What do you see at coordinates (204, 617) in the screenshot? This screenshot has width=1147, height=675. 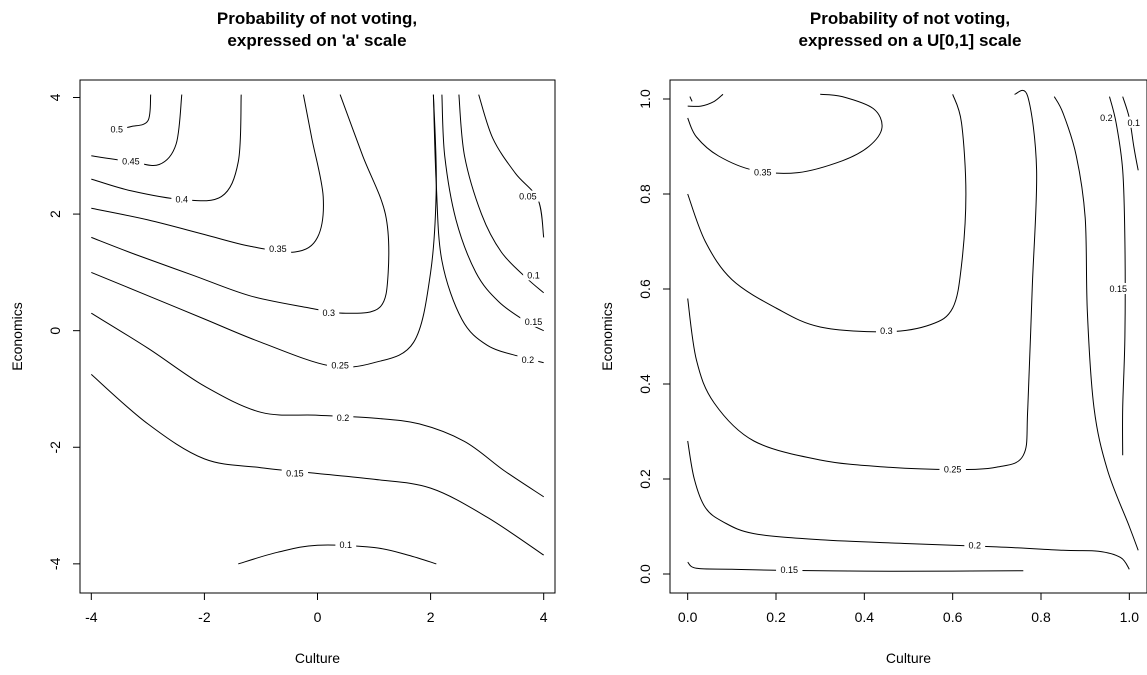 I see `x-tick-label: -2` at bounding box center [204, 617].